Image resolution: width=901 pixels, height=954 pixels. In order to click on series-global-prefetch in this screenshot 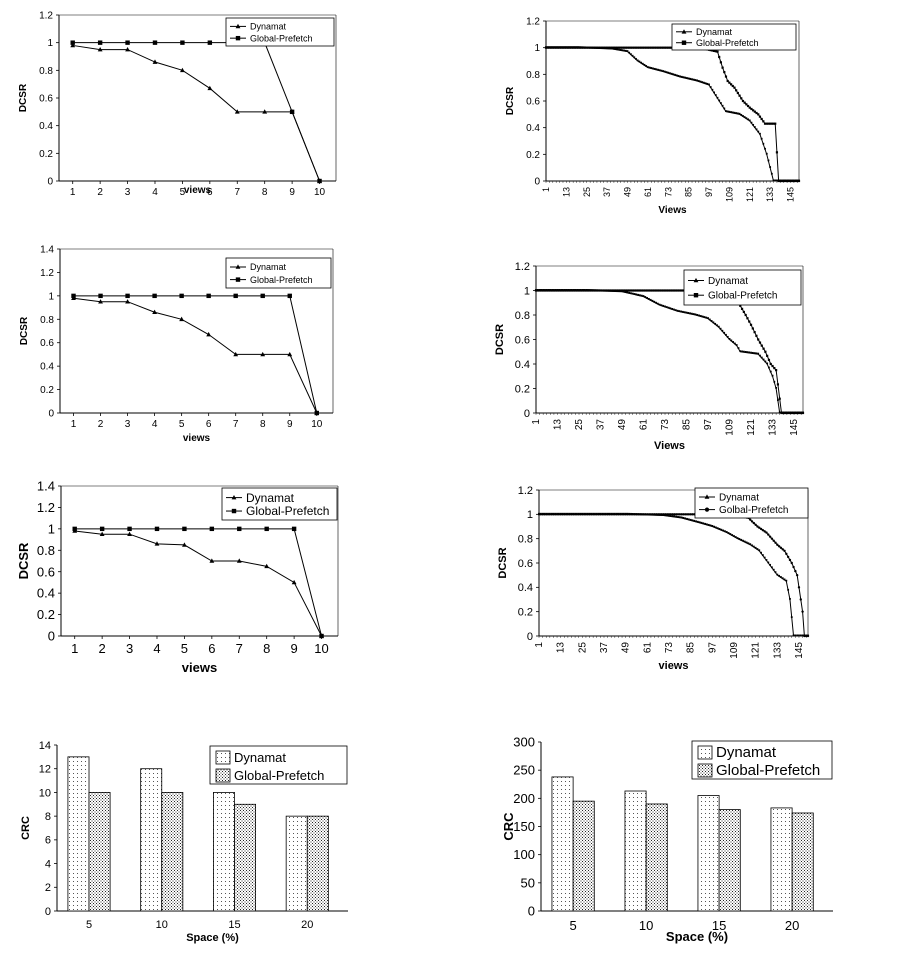, I will do `click(672, 114)`.